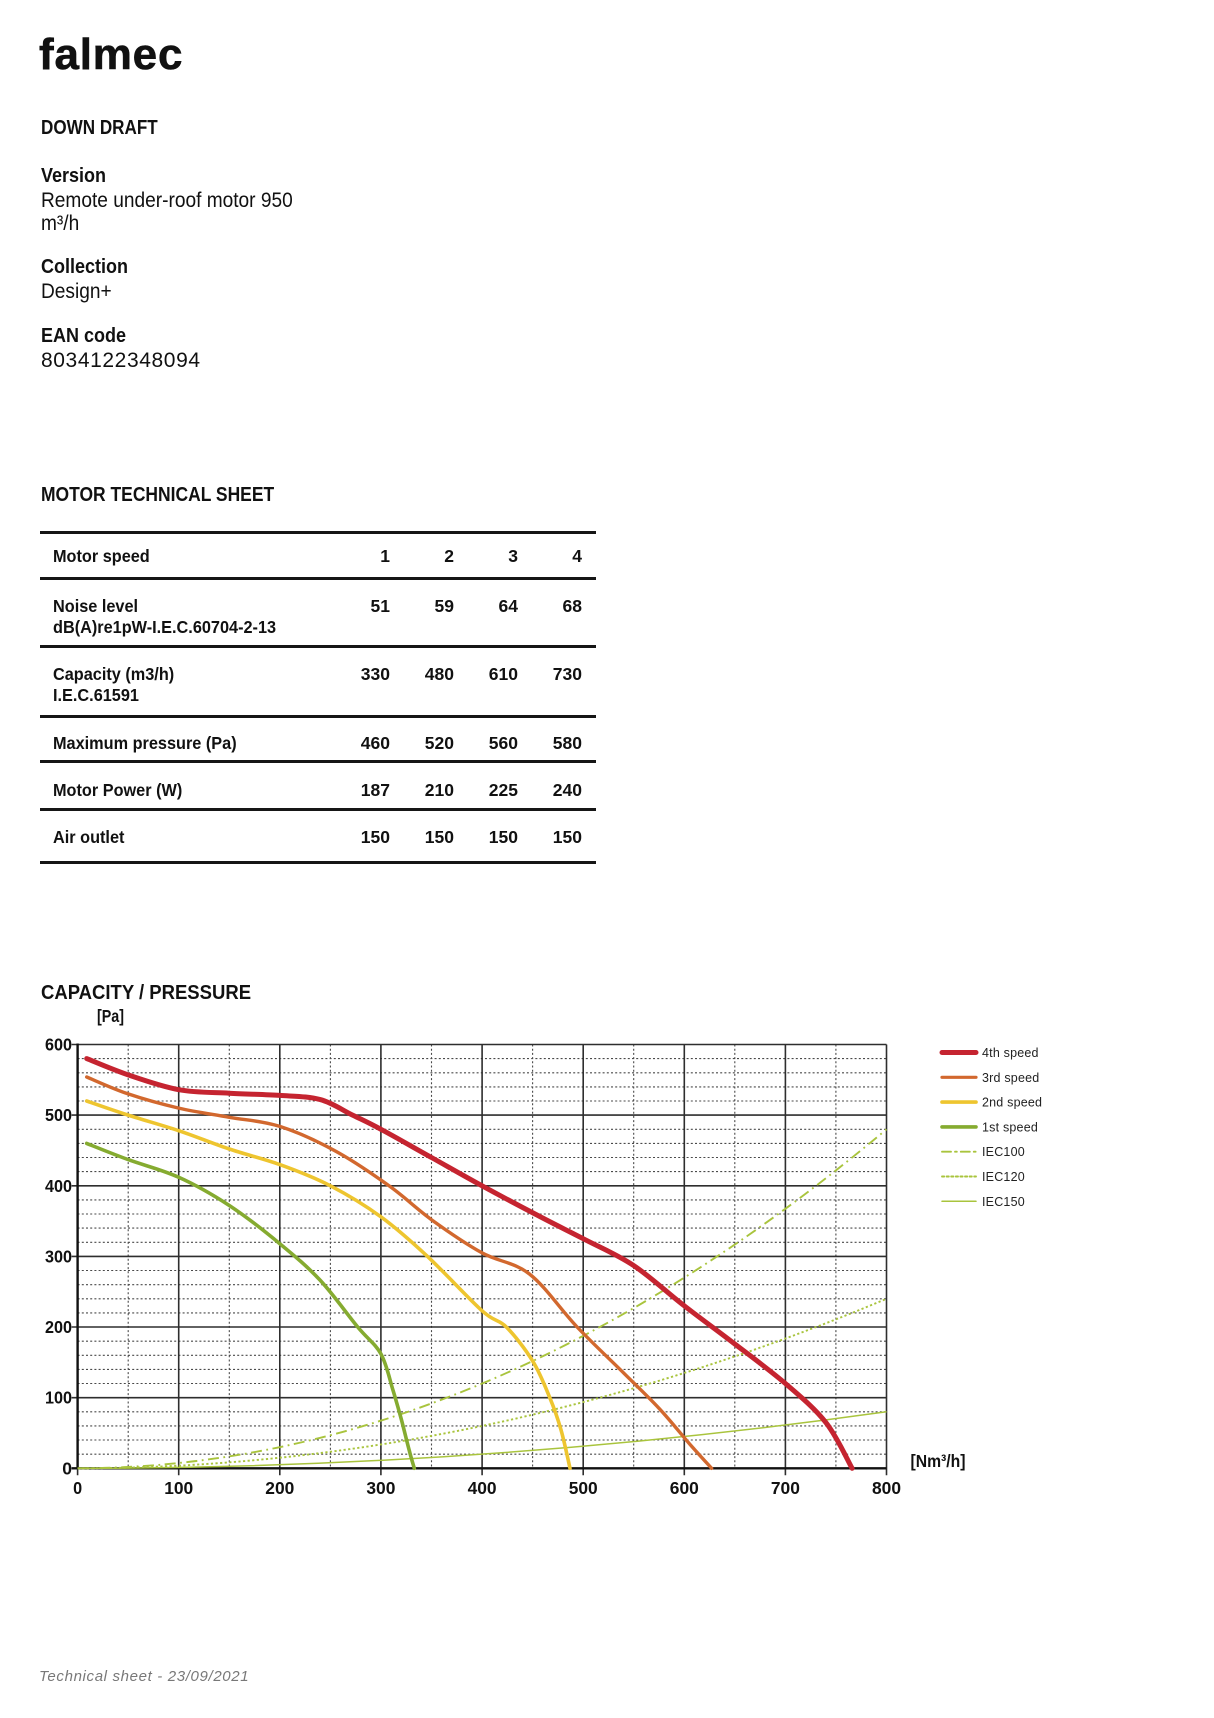 The image size is (1214, 1718). What do you see at coordinates (886, 1488) in the screenshot?
I see `svg-text: 800` at bounding box center [886, 1488].